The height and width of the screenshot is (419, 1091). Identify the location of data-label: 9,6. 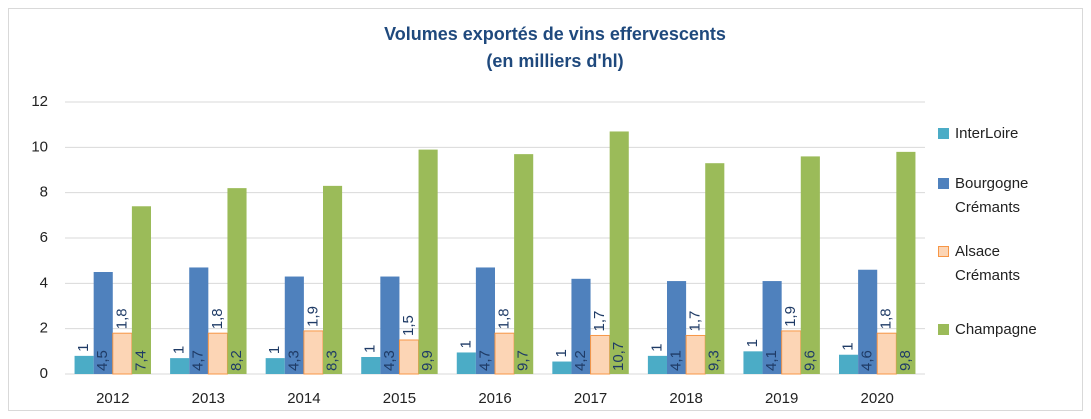
(809, 360).